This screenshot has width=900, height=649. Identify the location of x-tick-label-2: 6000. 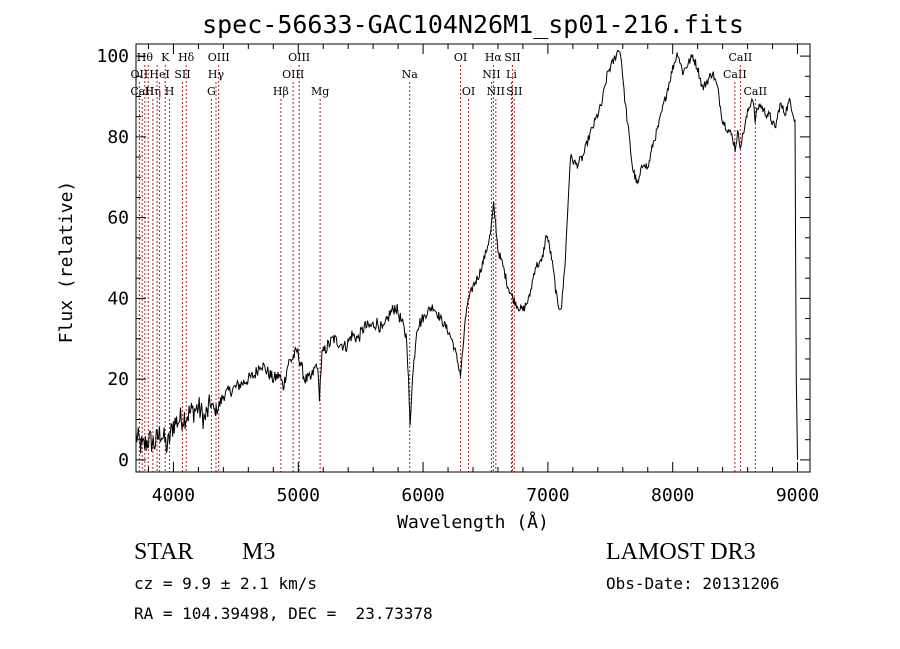
(422, 495).